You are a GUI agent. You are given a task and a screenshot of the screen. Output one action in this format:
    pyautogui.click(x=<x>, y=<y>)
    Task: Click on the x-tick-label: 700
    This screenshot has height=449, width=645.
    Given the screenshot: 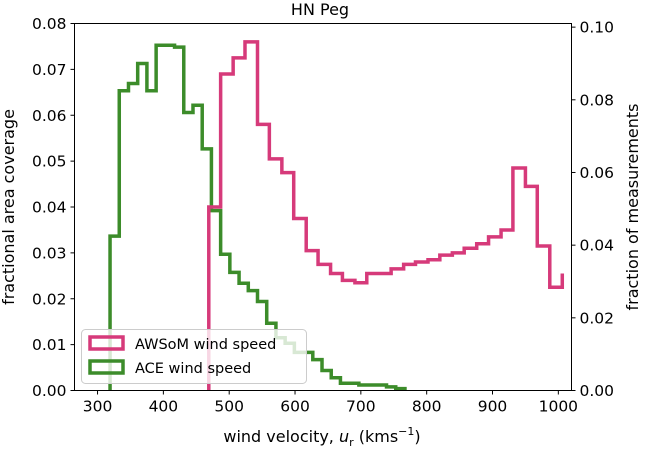 What is the action you would take?
    pyautogui.click(x=361, y=407)
    